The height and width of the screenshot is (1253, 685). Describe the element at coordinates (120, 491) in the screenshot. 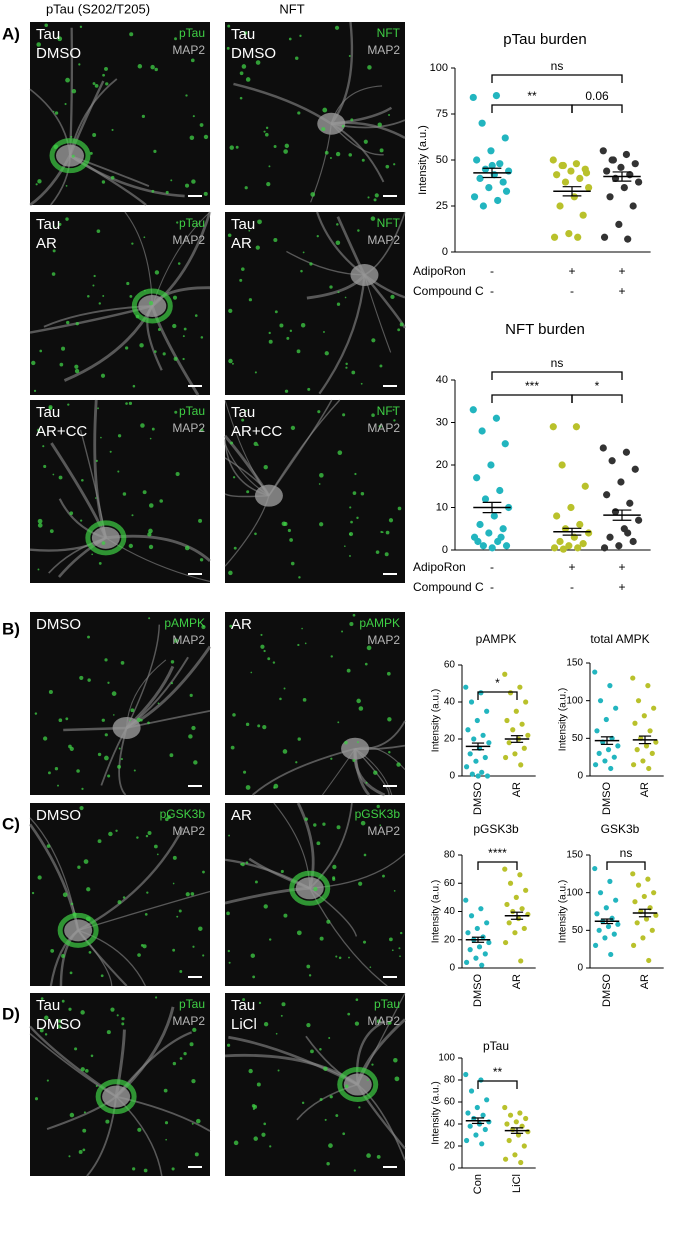

I see `image-background` at that location.